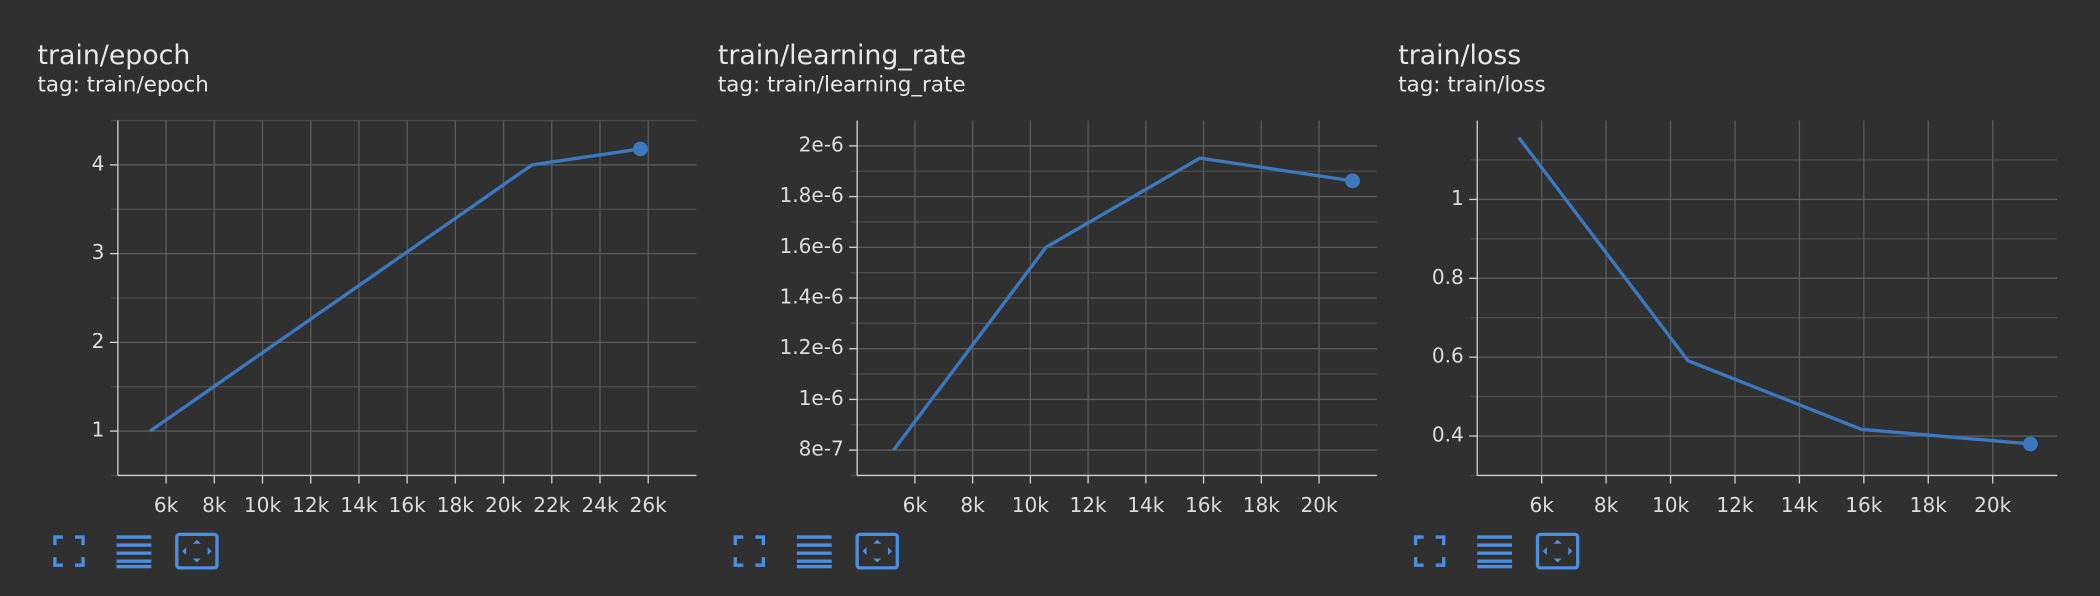 The width and height of the screenshot is (2100, 596). What do you see at coordinates (123, 85) in the screenshot?
I see `chart-subtitle: tag: train/epoch` at bounding box center [123, 85].